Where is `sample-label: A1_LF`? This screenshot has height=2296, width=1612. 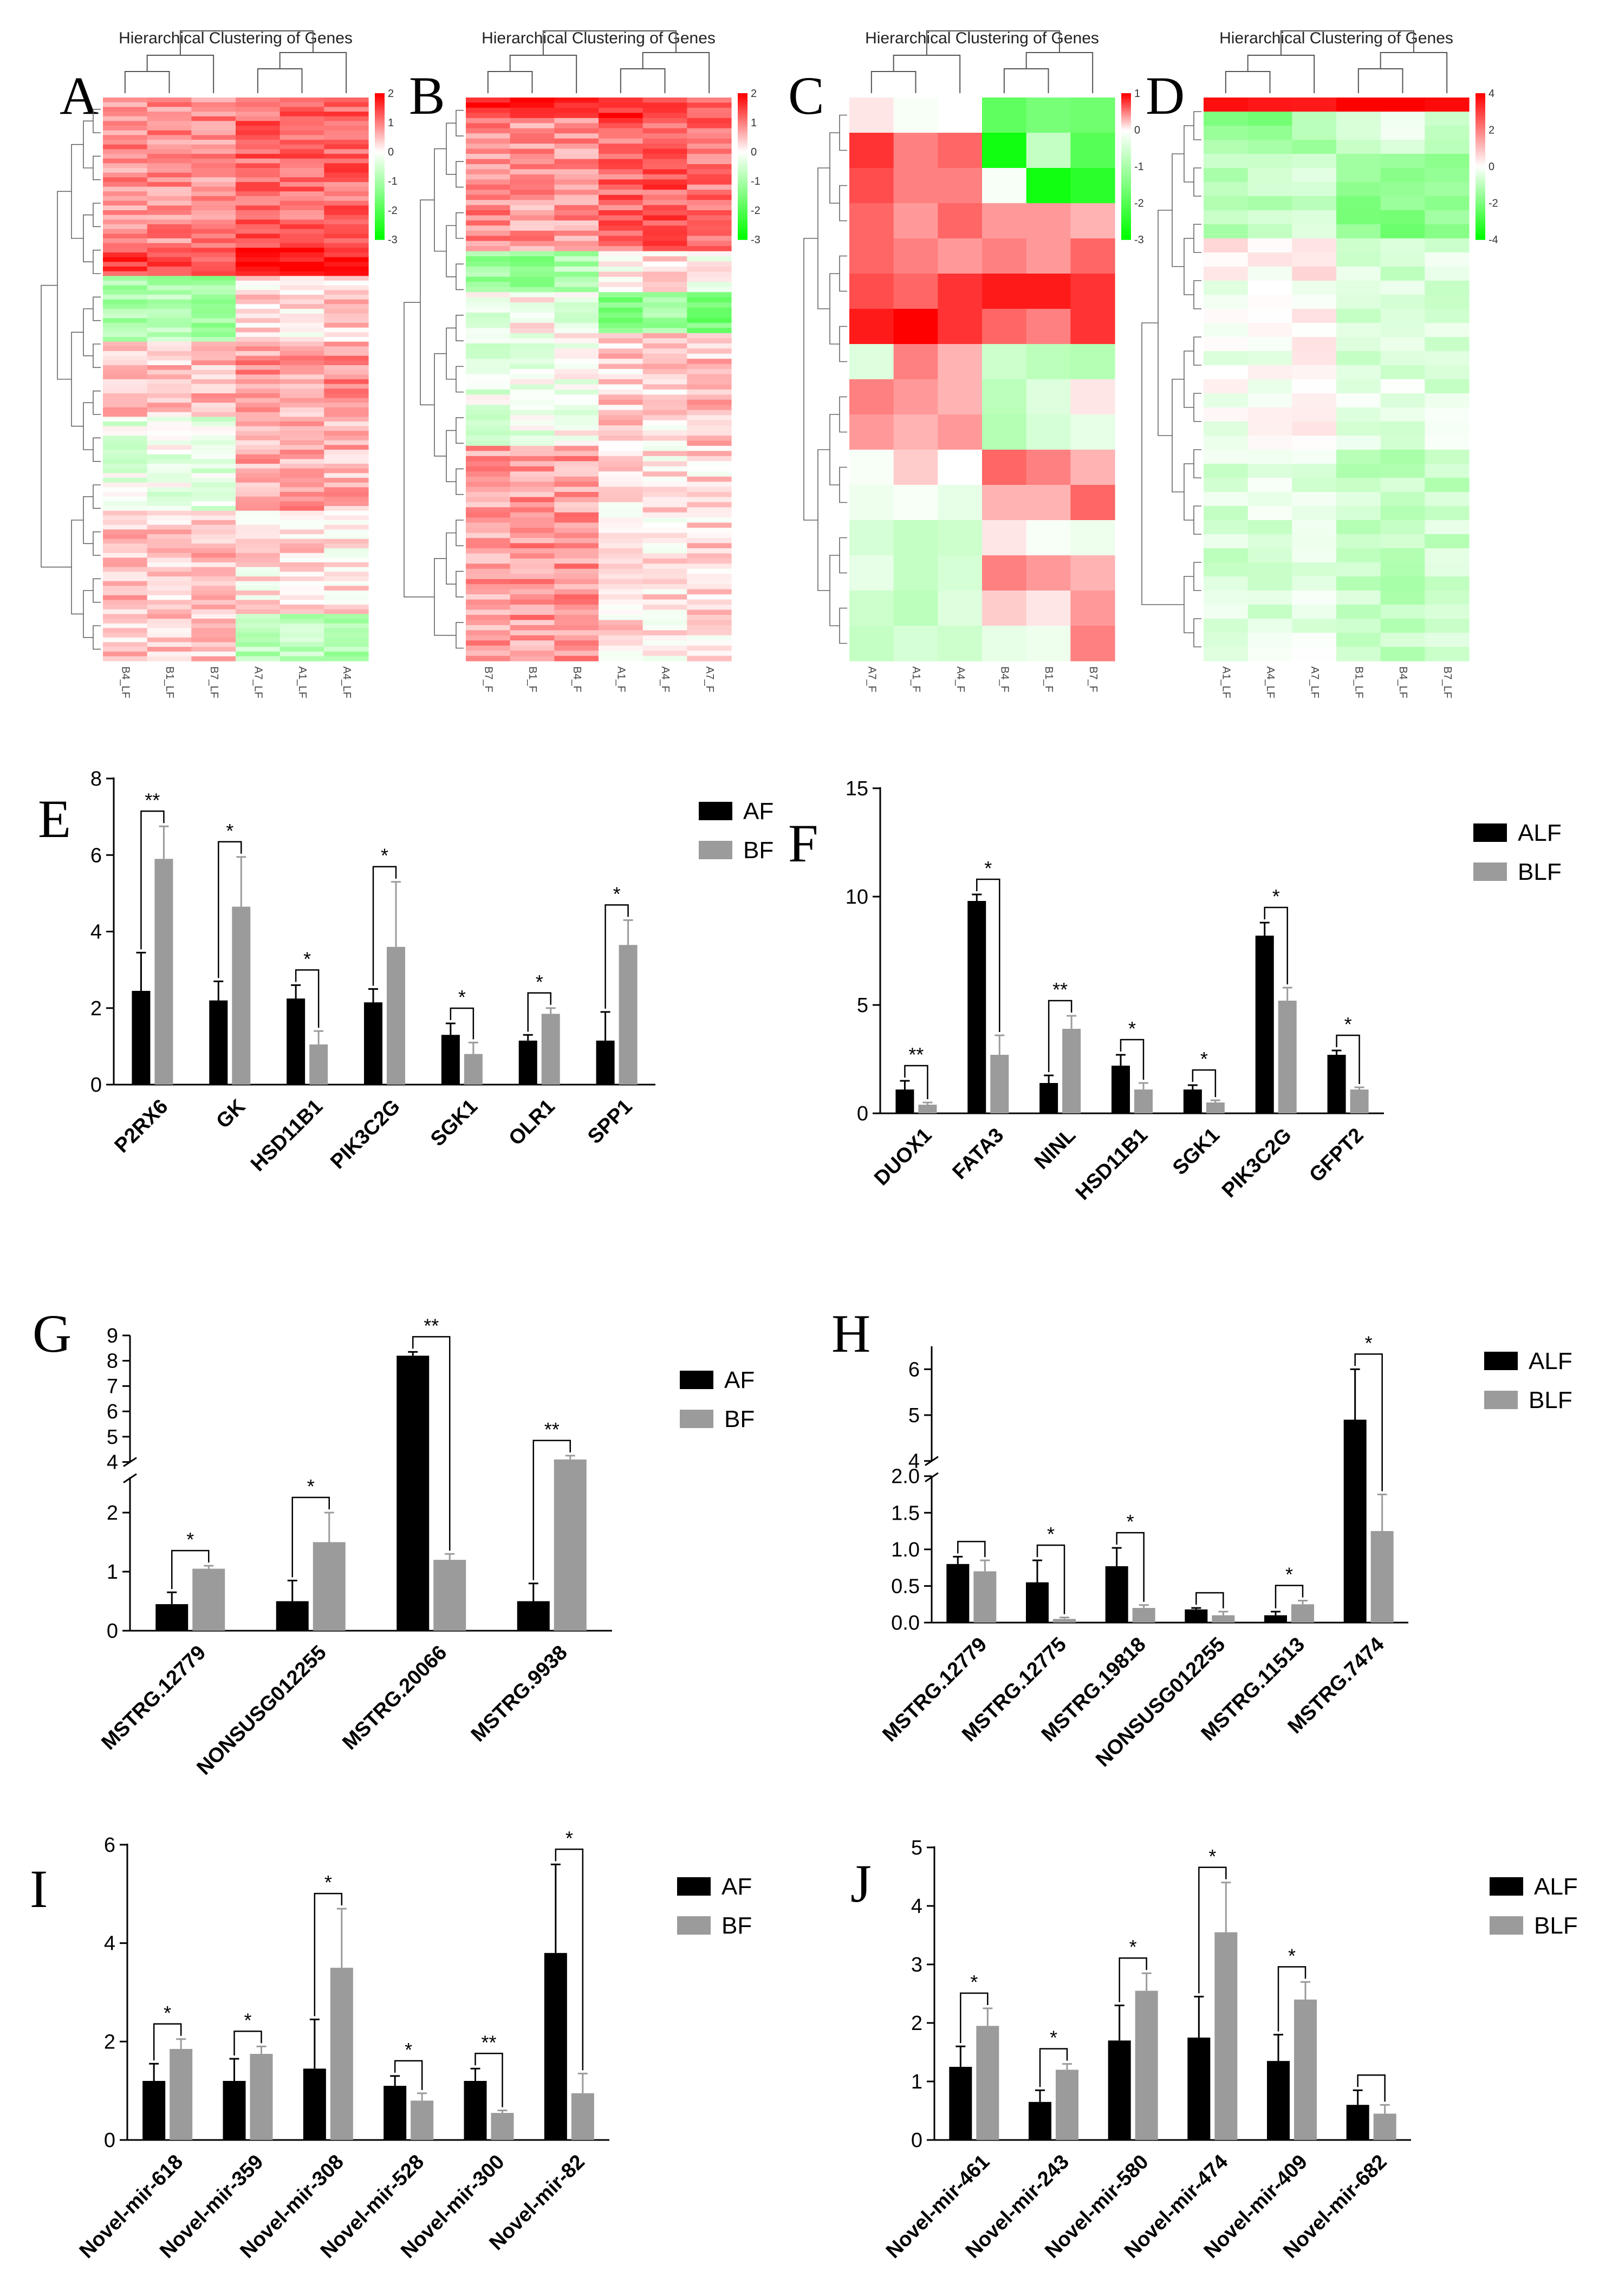
sample-label: A1_LF is located at coordinates (1226, 682).